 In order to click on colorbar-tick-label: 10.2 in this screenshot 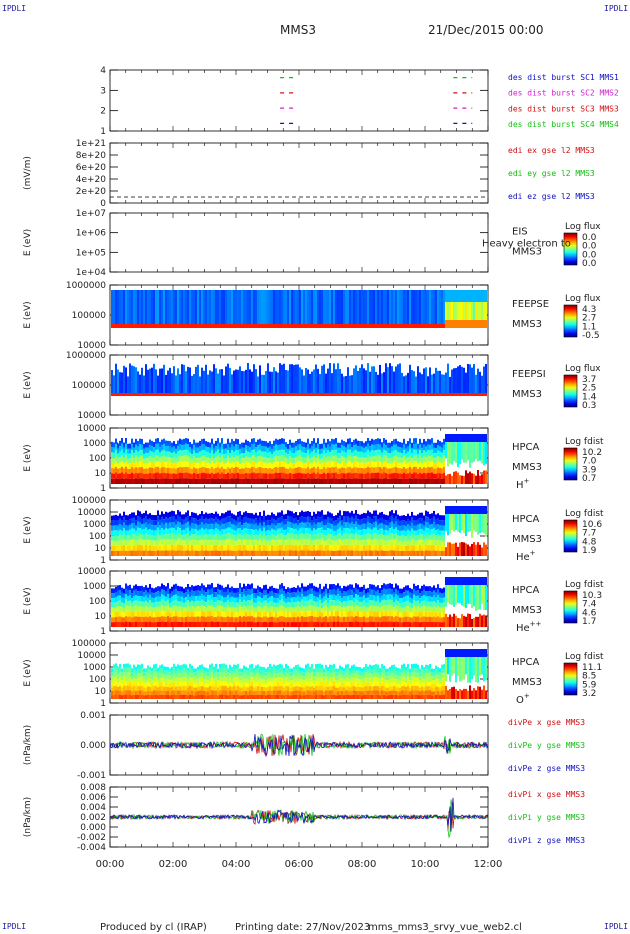, I will do `click(592, 453)`.